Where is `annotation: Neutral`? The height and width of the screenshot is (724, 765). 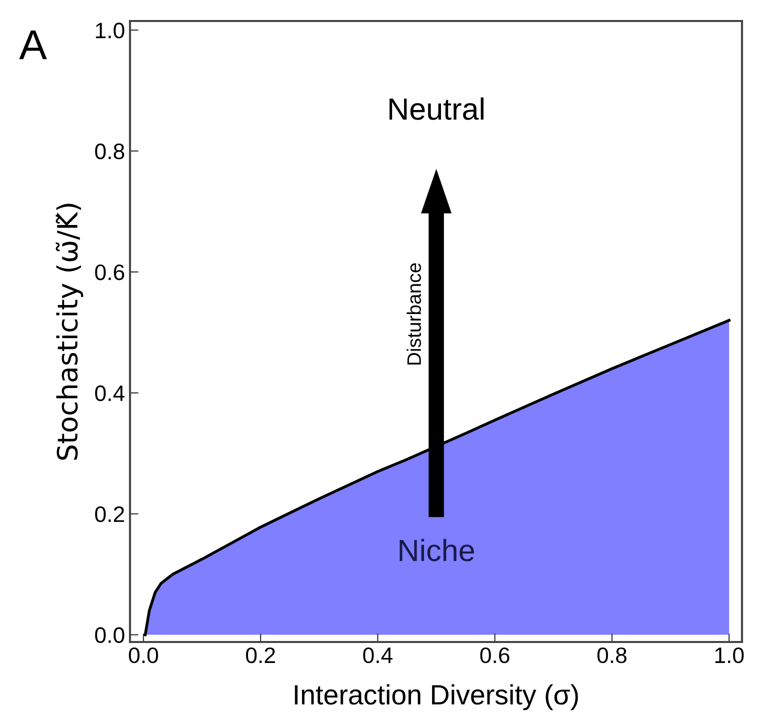 annotation: Neutral is located at coordinates (437, 108).